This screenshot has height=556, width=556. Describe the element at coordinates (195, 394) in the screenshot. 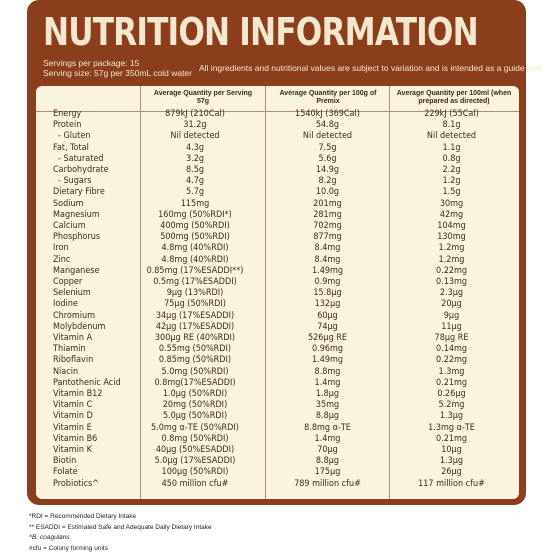

I see `per-serving-value: 1.0µg (50%RDI)` at that location.